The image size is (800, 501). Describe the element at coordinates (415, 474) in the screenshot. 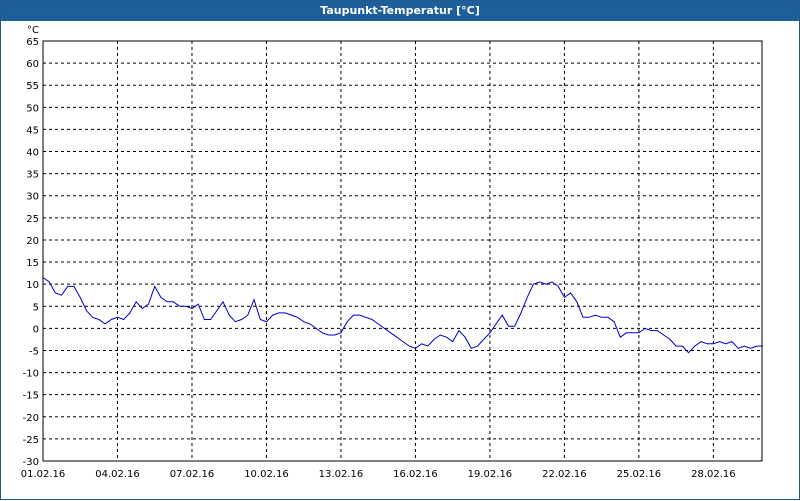

I see `x-tick-label: 16.02.16` at that location.